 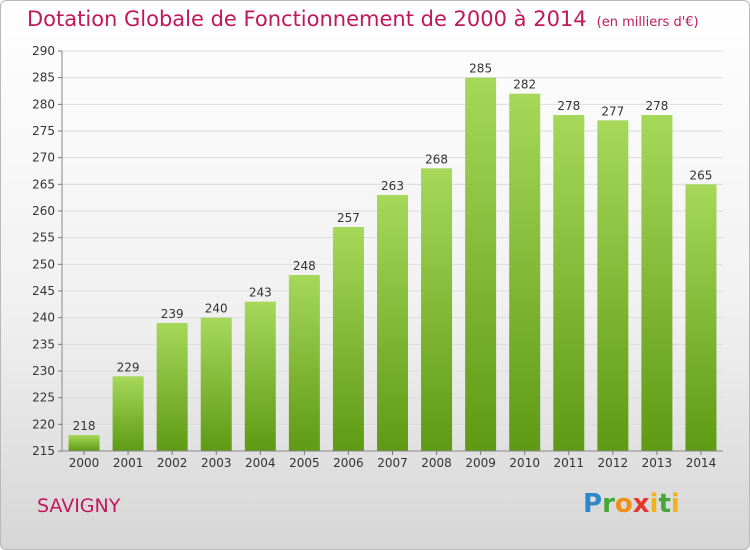 I want to click on bar-2002, so click(x=172, y=387).